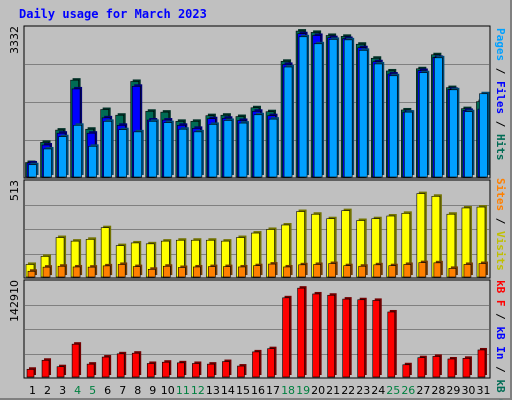 The width and height of the screenshot is (512, 400). Describe the element at coordinates (393, 390) in the screenshot. I see `day-label-25: 25` at that location.